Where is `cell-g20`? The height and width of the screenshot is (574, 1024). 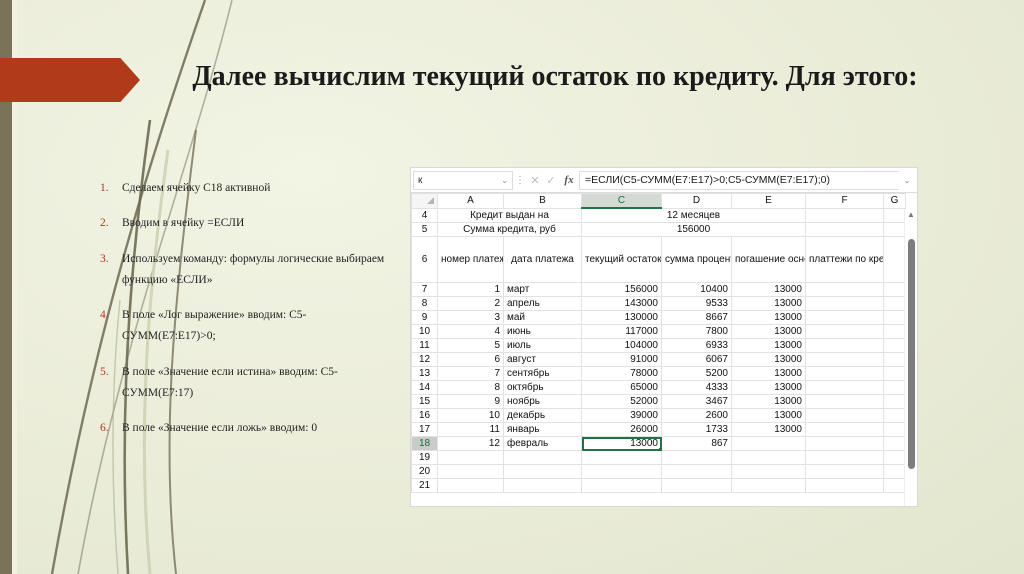
cell-g20 is located at coordinates (894, 471).